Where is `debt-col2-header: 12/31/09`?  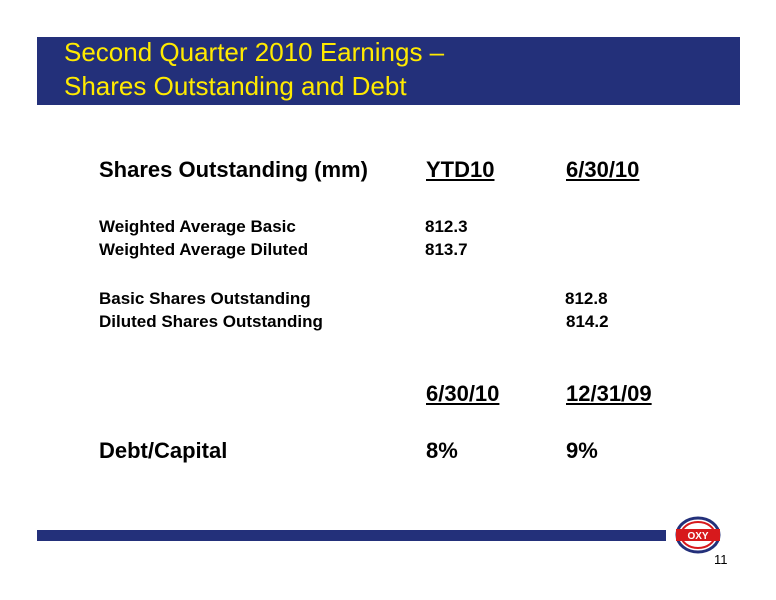
debt-col2-header: 12/31/09 is located at coordinates (609, 393).